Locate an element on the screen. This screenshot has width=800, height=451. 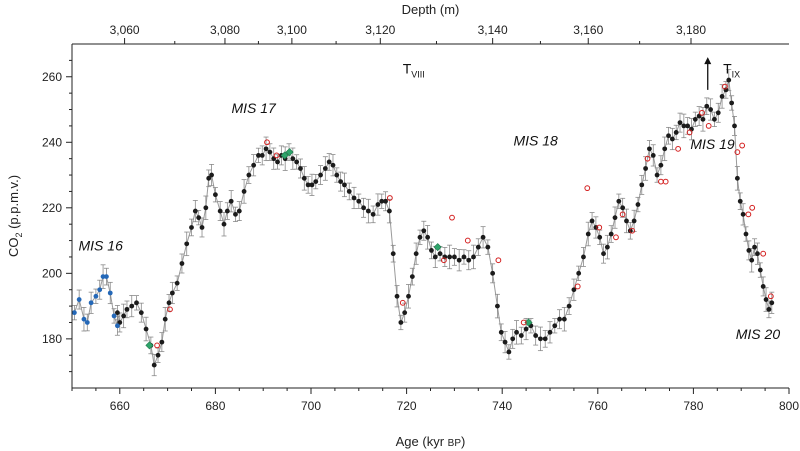
x-tick-label: 680 is located at coordinates (215, 406).